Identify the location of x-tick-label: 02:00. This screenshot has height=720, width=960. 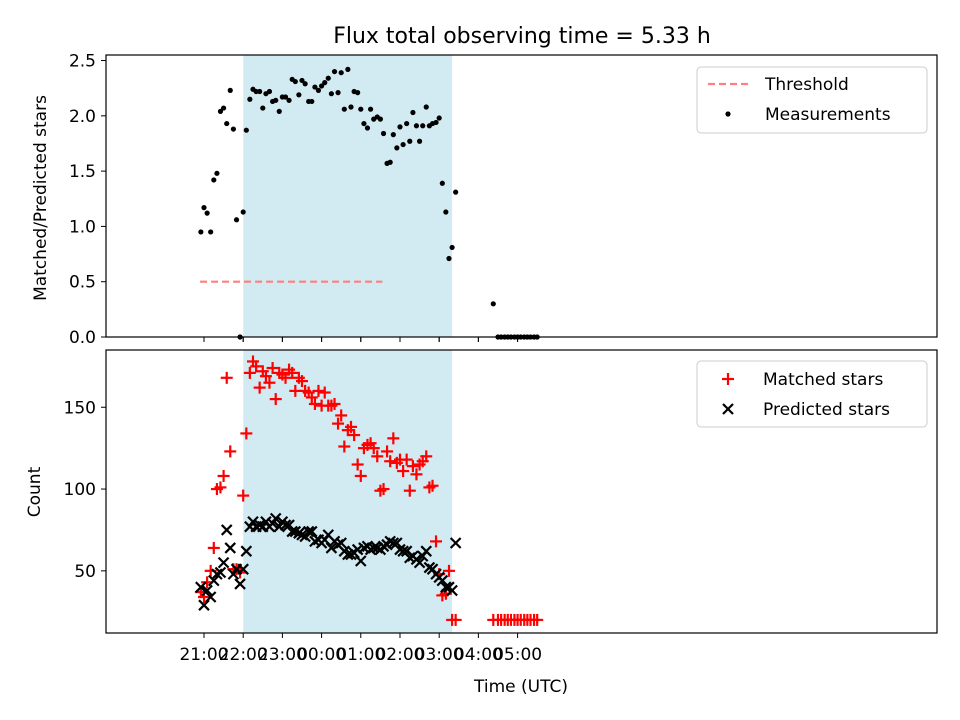
(399, 655).